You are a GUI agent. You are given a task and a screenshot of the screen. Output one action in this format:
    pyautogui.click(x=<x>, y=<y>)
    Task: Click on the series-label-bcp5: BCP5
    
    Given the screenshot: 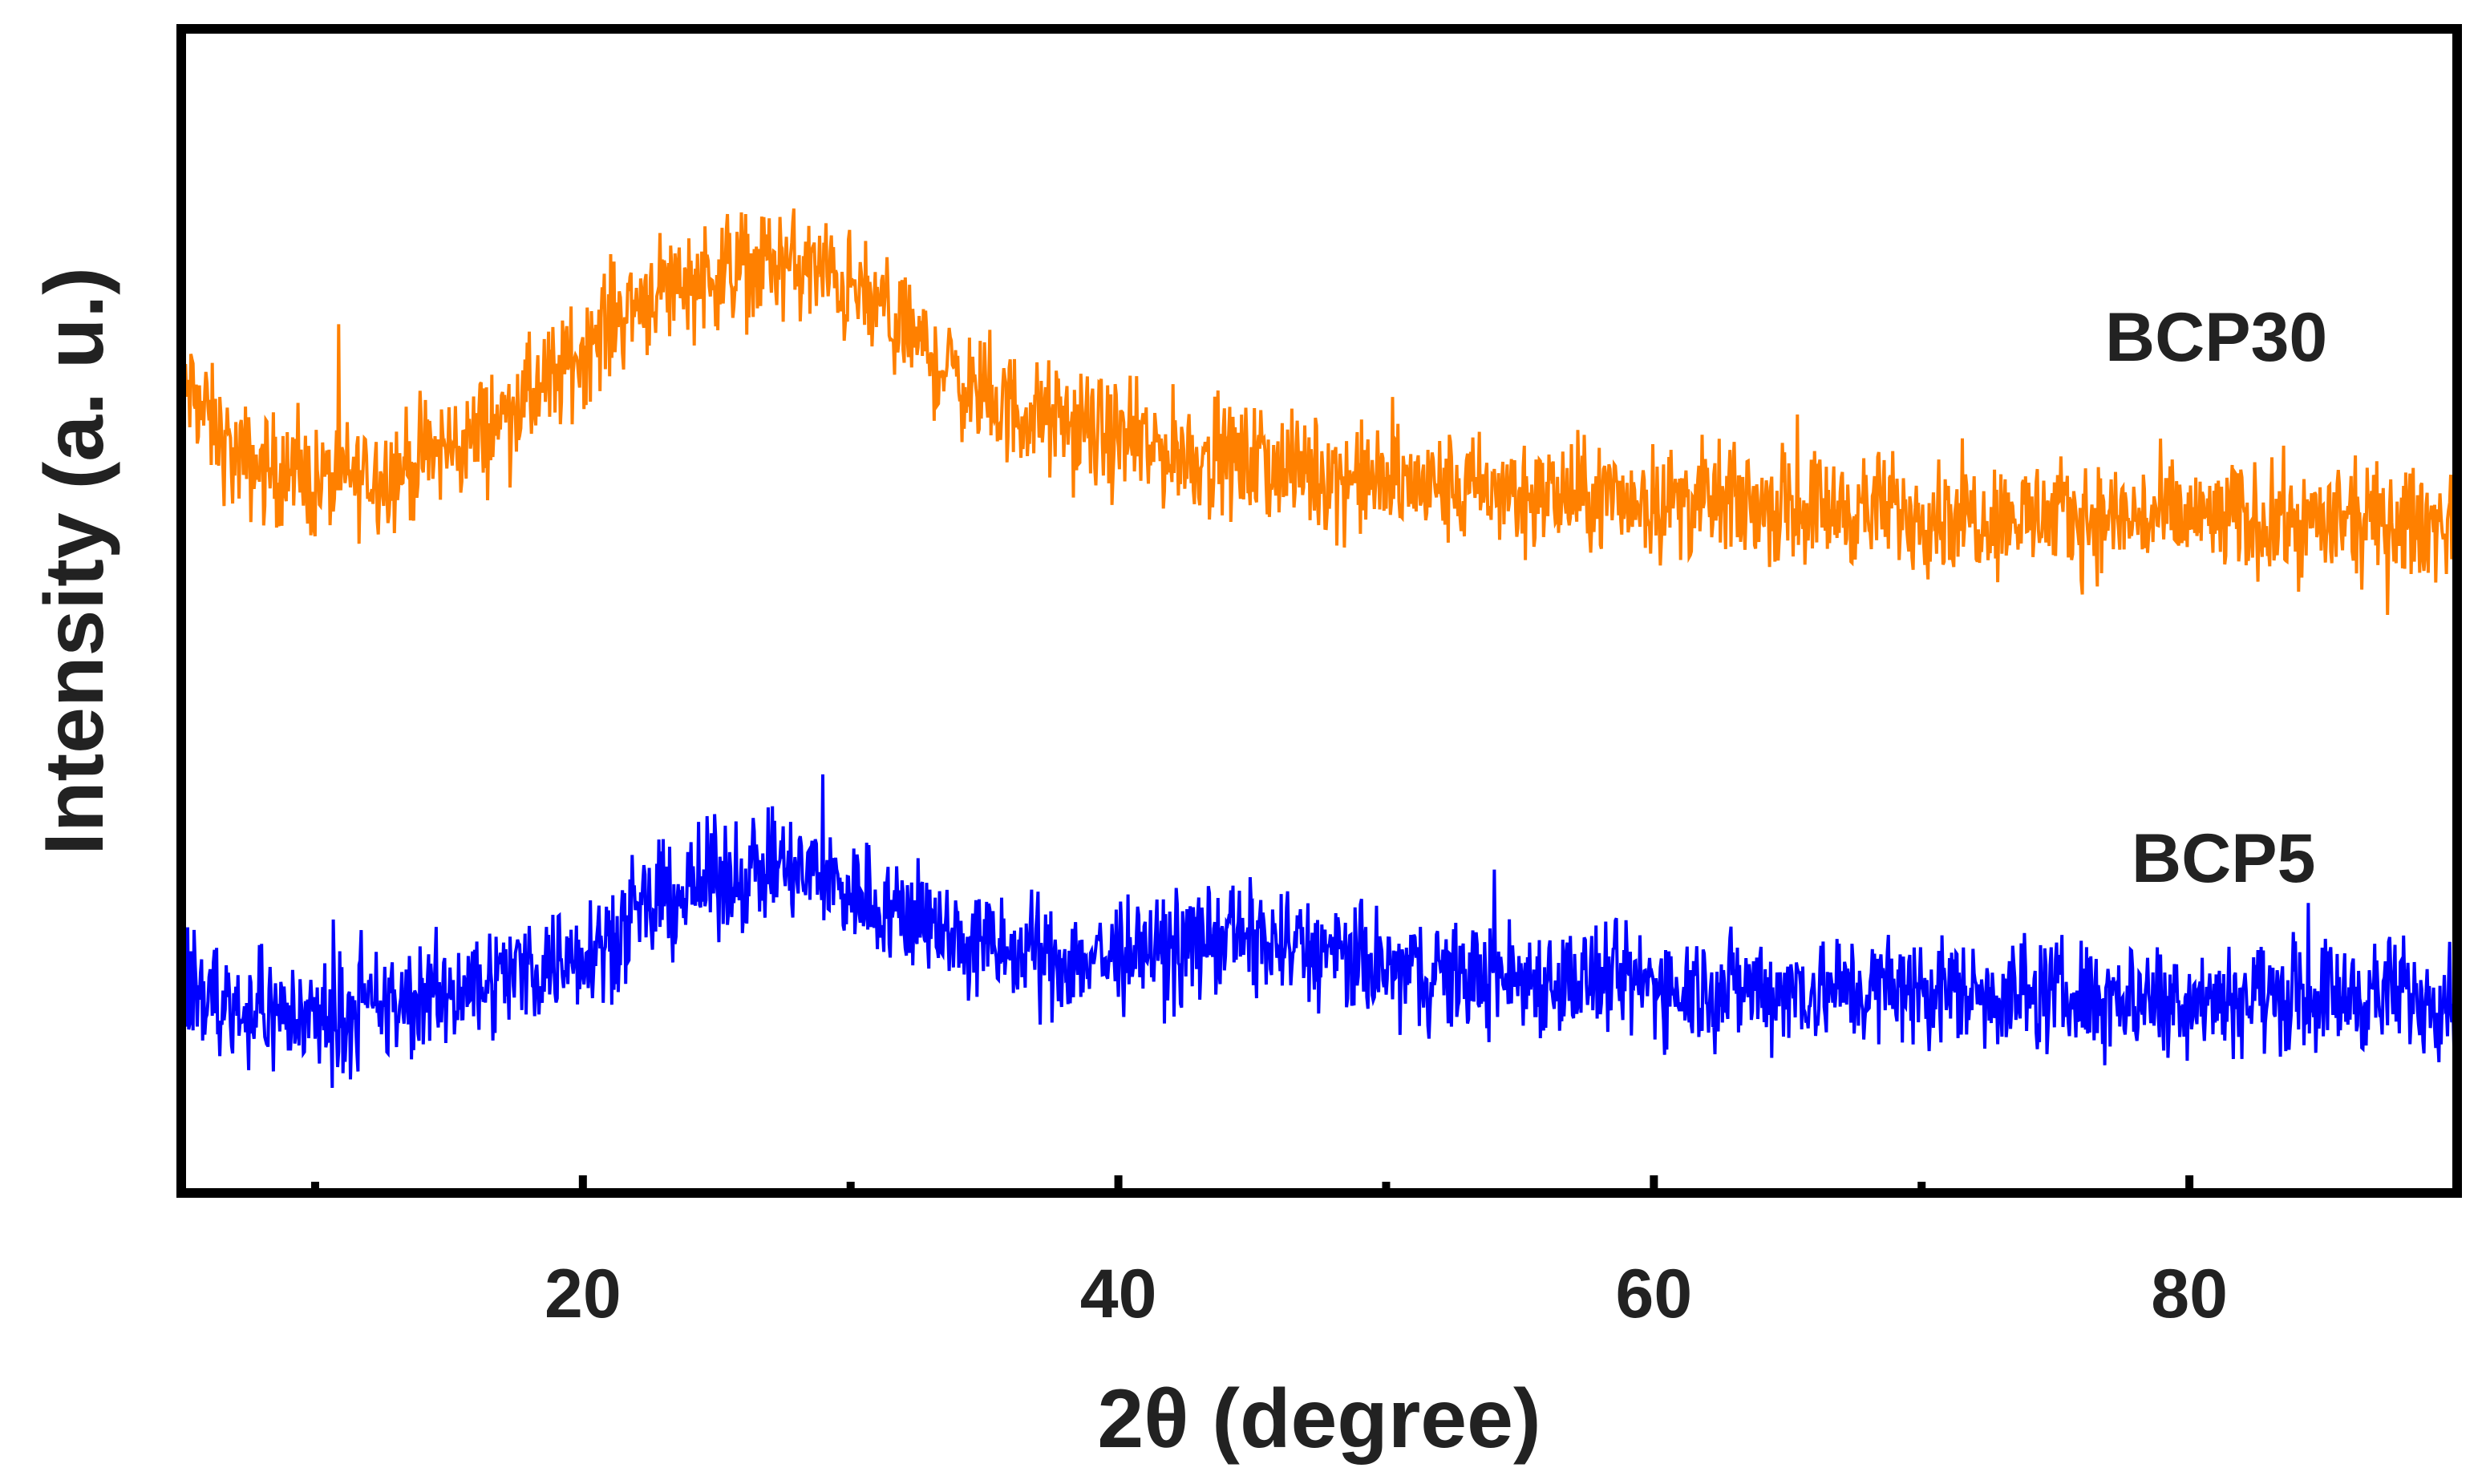 What is the action you would take?
    pyautogui.click(x=2224, y=859)
    